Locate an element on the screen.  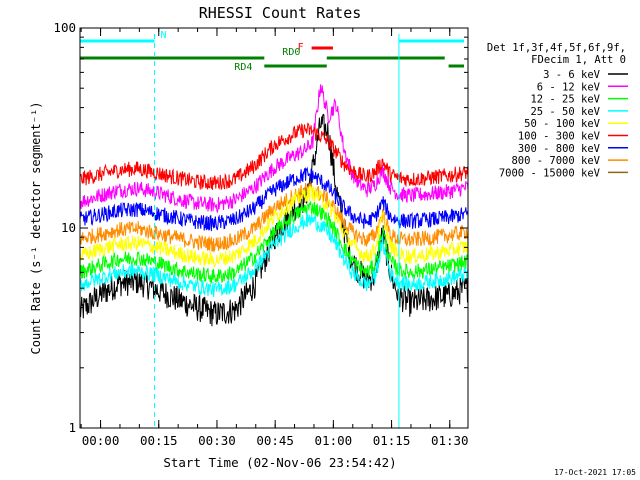
legend-header-line: FDecim 1, Att 0 is located at coordinates (578, 60).